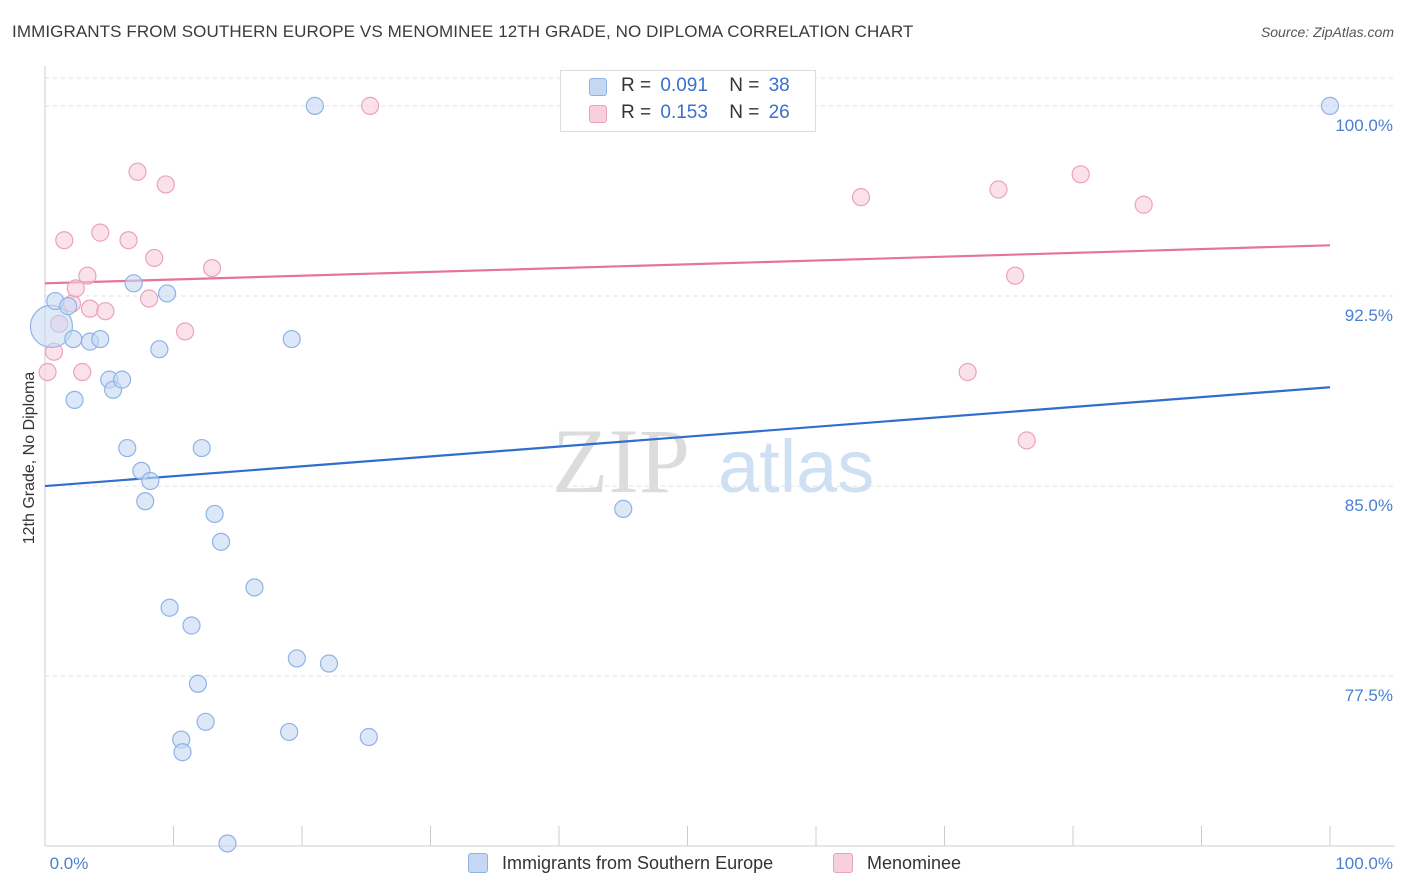  Describe the element at coordinates (688, 101) in the screenshot. I see `legend: R = 0.091 N = 38 R = 0.153 N = 26` at that location.